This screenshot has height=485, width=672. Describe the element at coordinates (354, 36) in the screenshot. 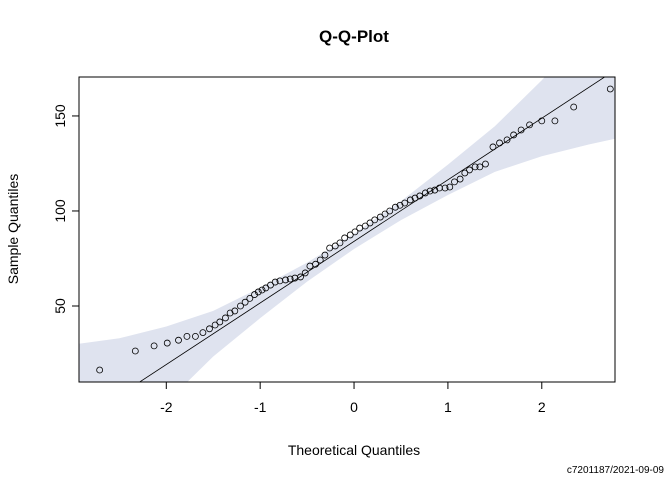

I see `chart-title: Q-Q-Plot` at that location.